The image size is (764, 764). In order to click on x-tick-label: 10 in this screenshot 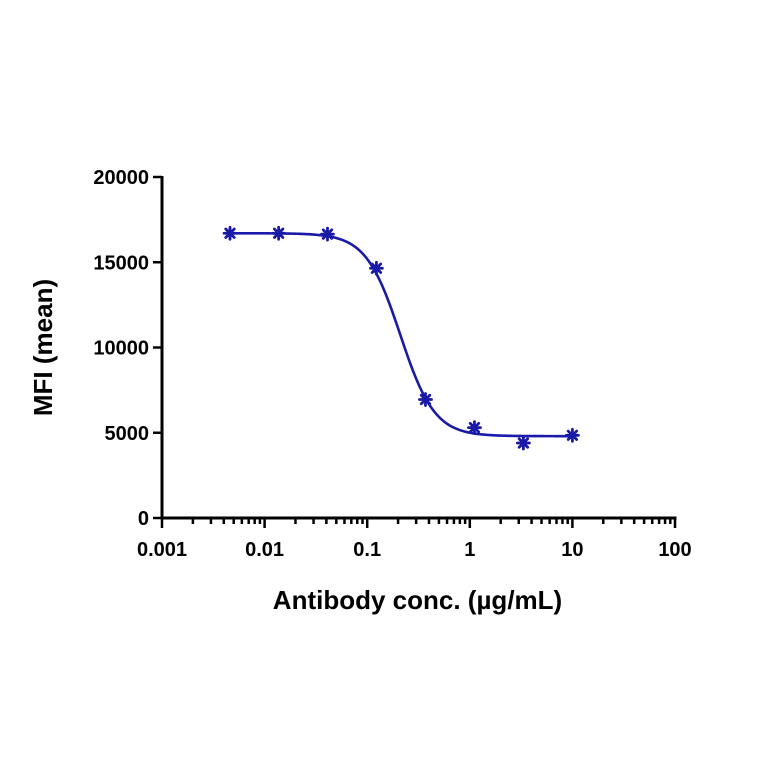, I will do `click(572, 550)`.